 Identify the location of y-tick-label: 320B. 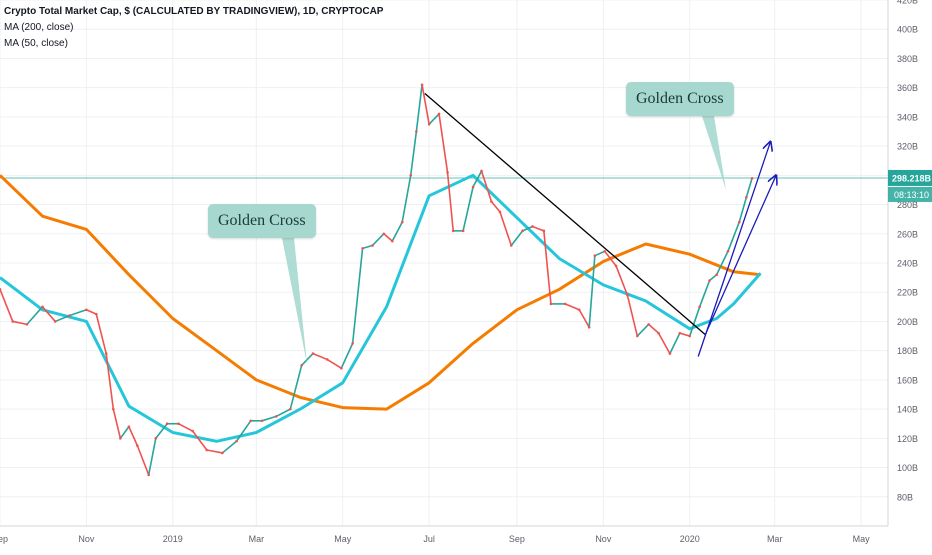
(907, 147).